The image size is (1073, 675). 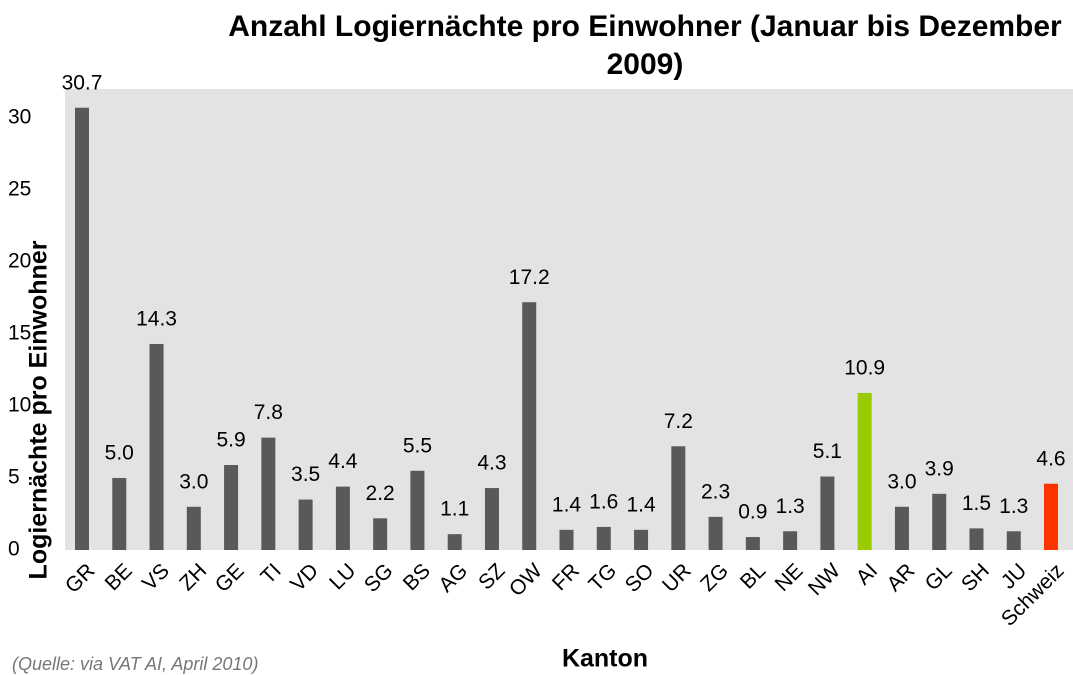 What do you see at coordinates (605, 659) in the screenshot?
I see `x-axis-label: Kanton` at bounding box center [605, 659].